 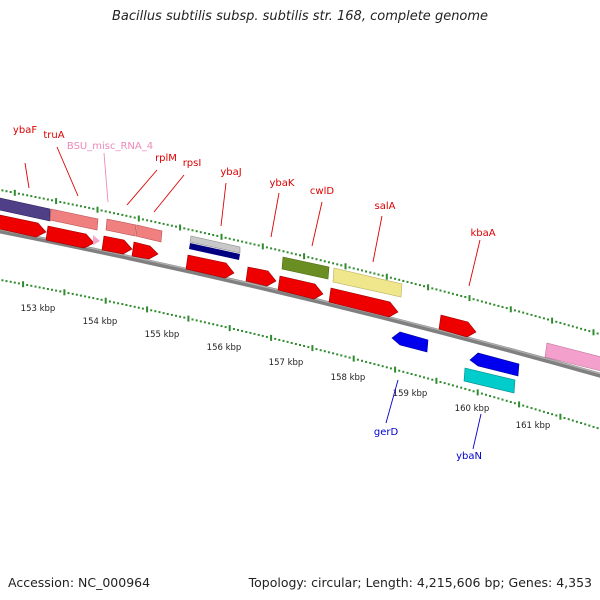 What do you see at coordinates (322, 191) in the screenshot?
I see `gene-label-cwlD: cwlD` at bounding box center [322, 191].